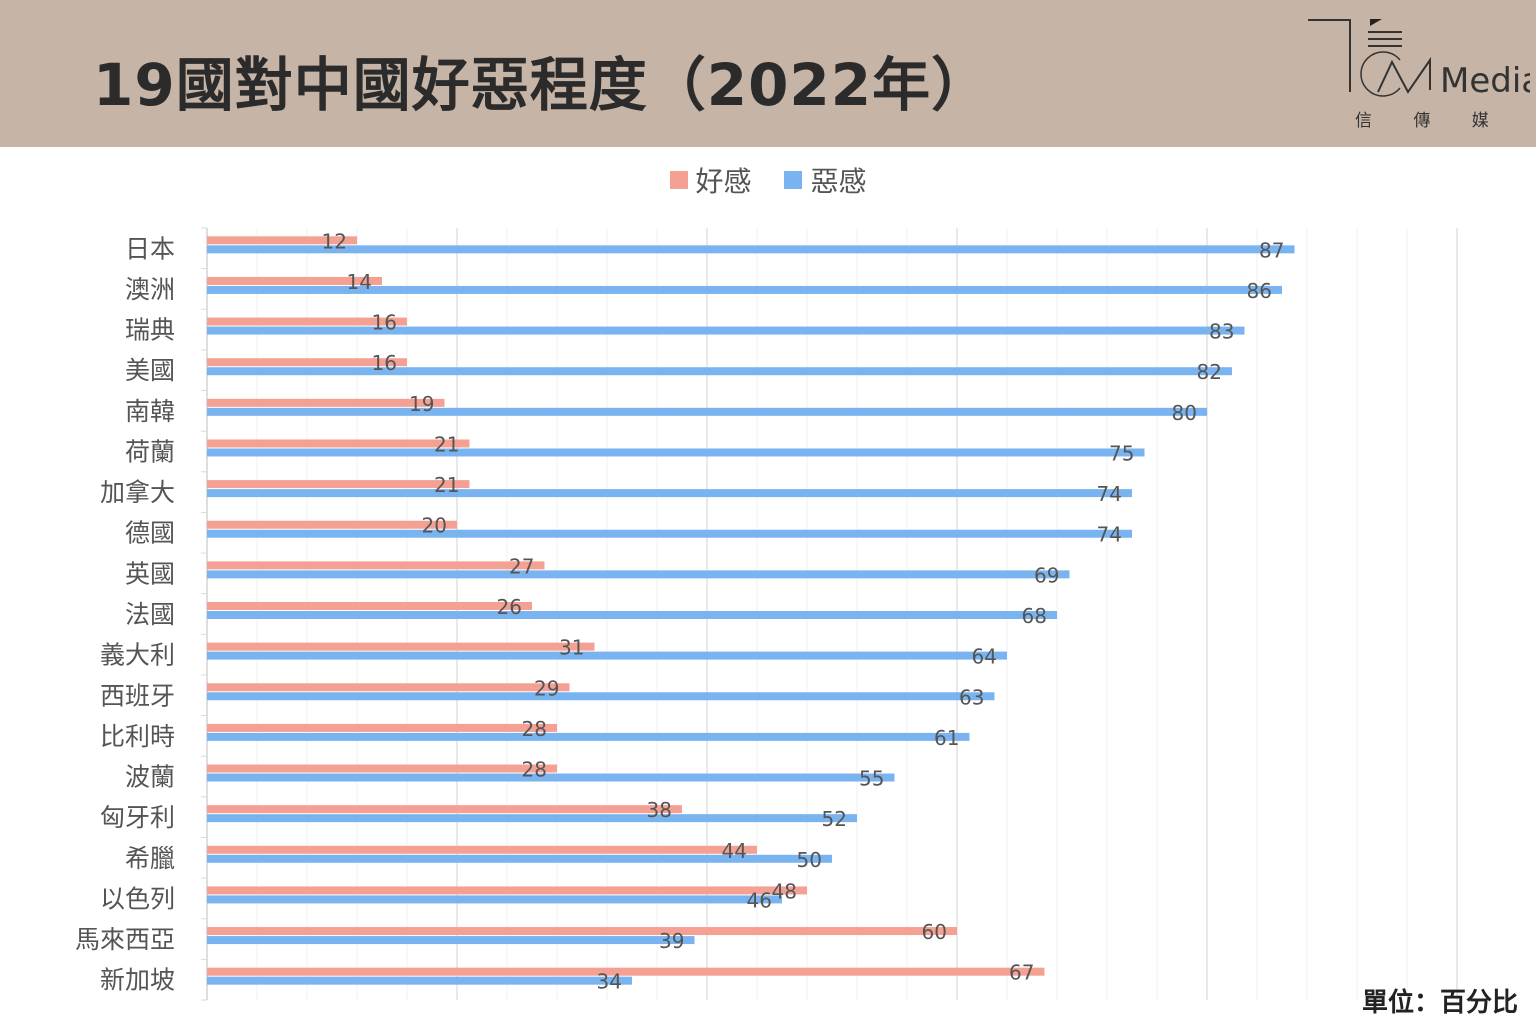 Image resolution: width=1536 pixels, height=1025 pixels. I want to click on data-label: 14, so click(359, 282).